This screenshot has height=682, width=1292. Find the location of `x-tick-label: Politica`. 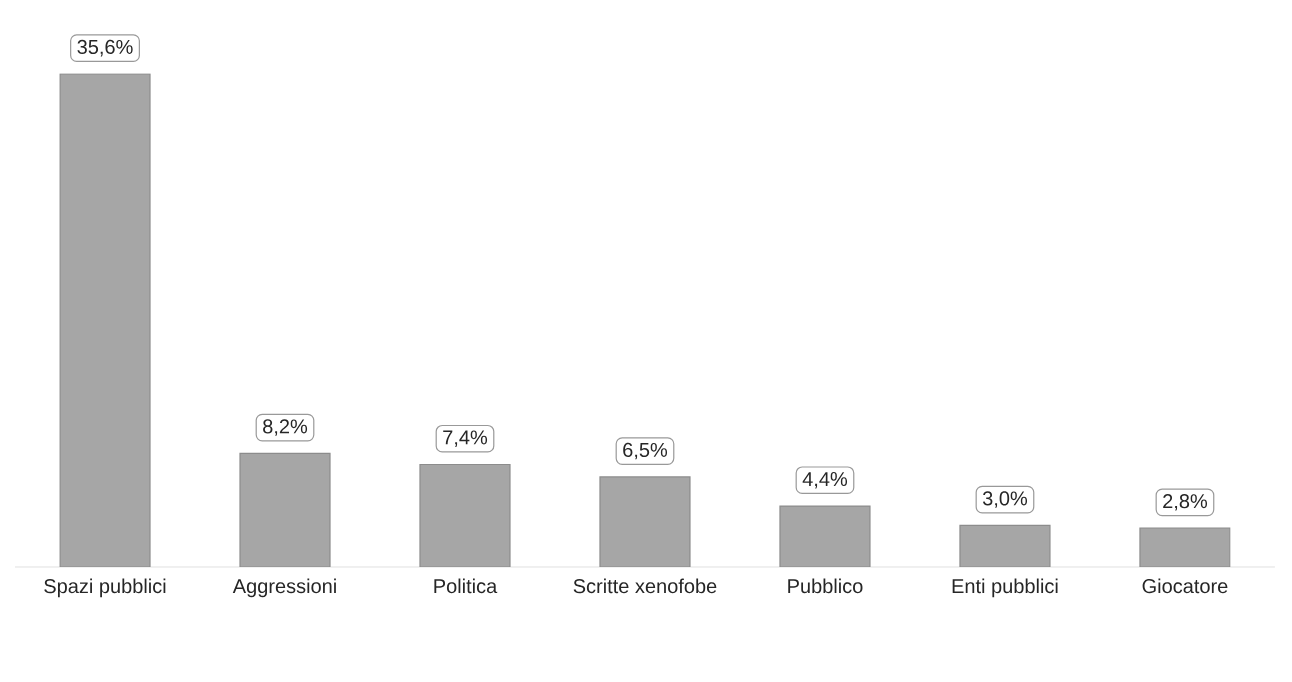

x-tick-label: Politica is located at coordinates (466, 586).